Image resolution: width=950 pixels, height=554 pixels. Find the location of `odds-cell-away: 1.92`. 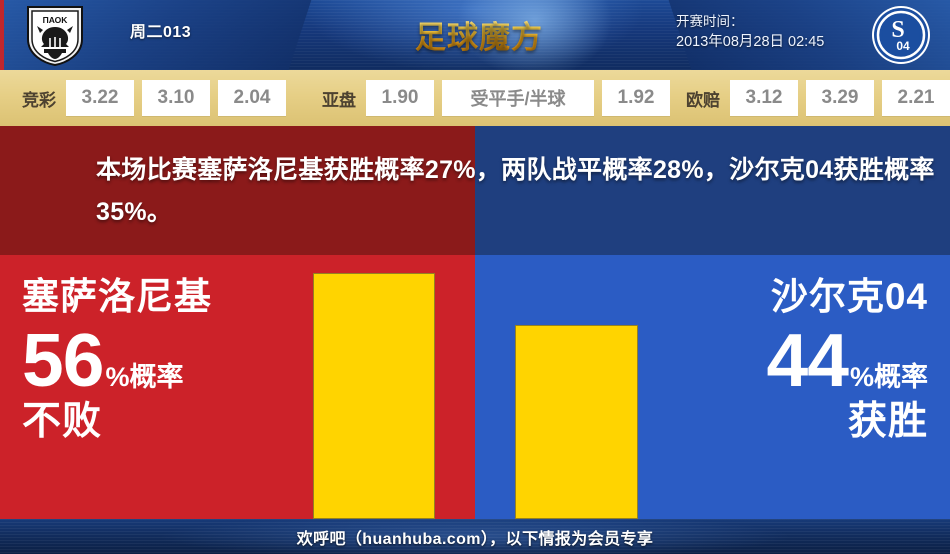

odds-cell-away: 1.92 is located at coordinates (636, 98).